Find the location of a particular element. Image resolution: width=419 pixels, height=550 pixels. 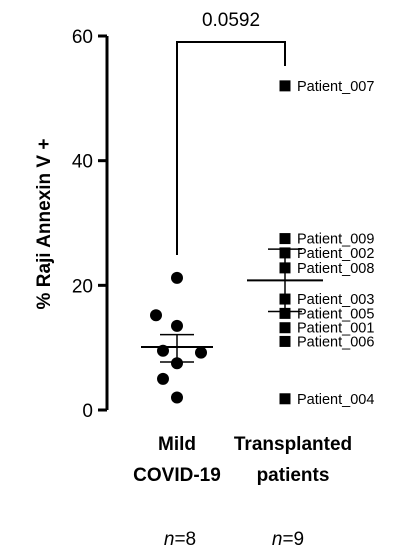

y-axis-title: % Raji Annexin V + is located at coordinates (44, 224).